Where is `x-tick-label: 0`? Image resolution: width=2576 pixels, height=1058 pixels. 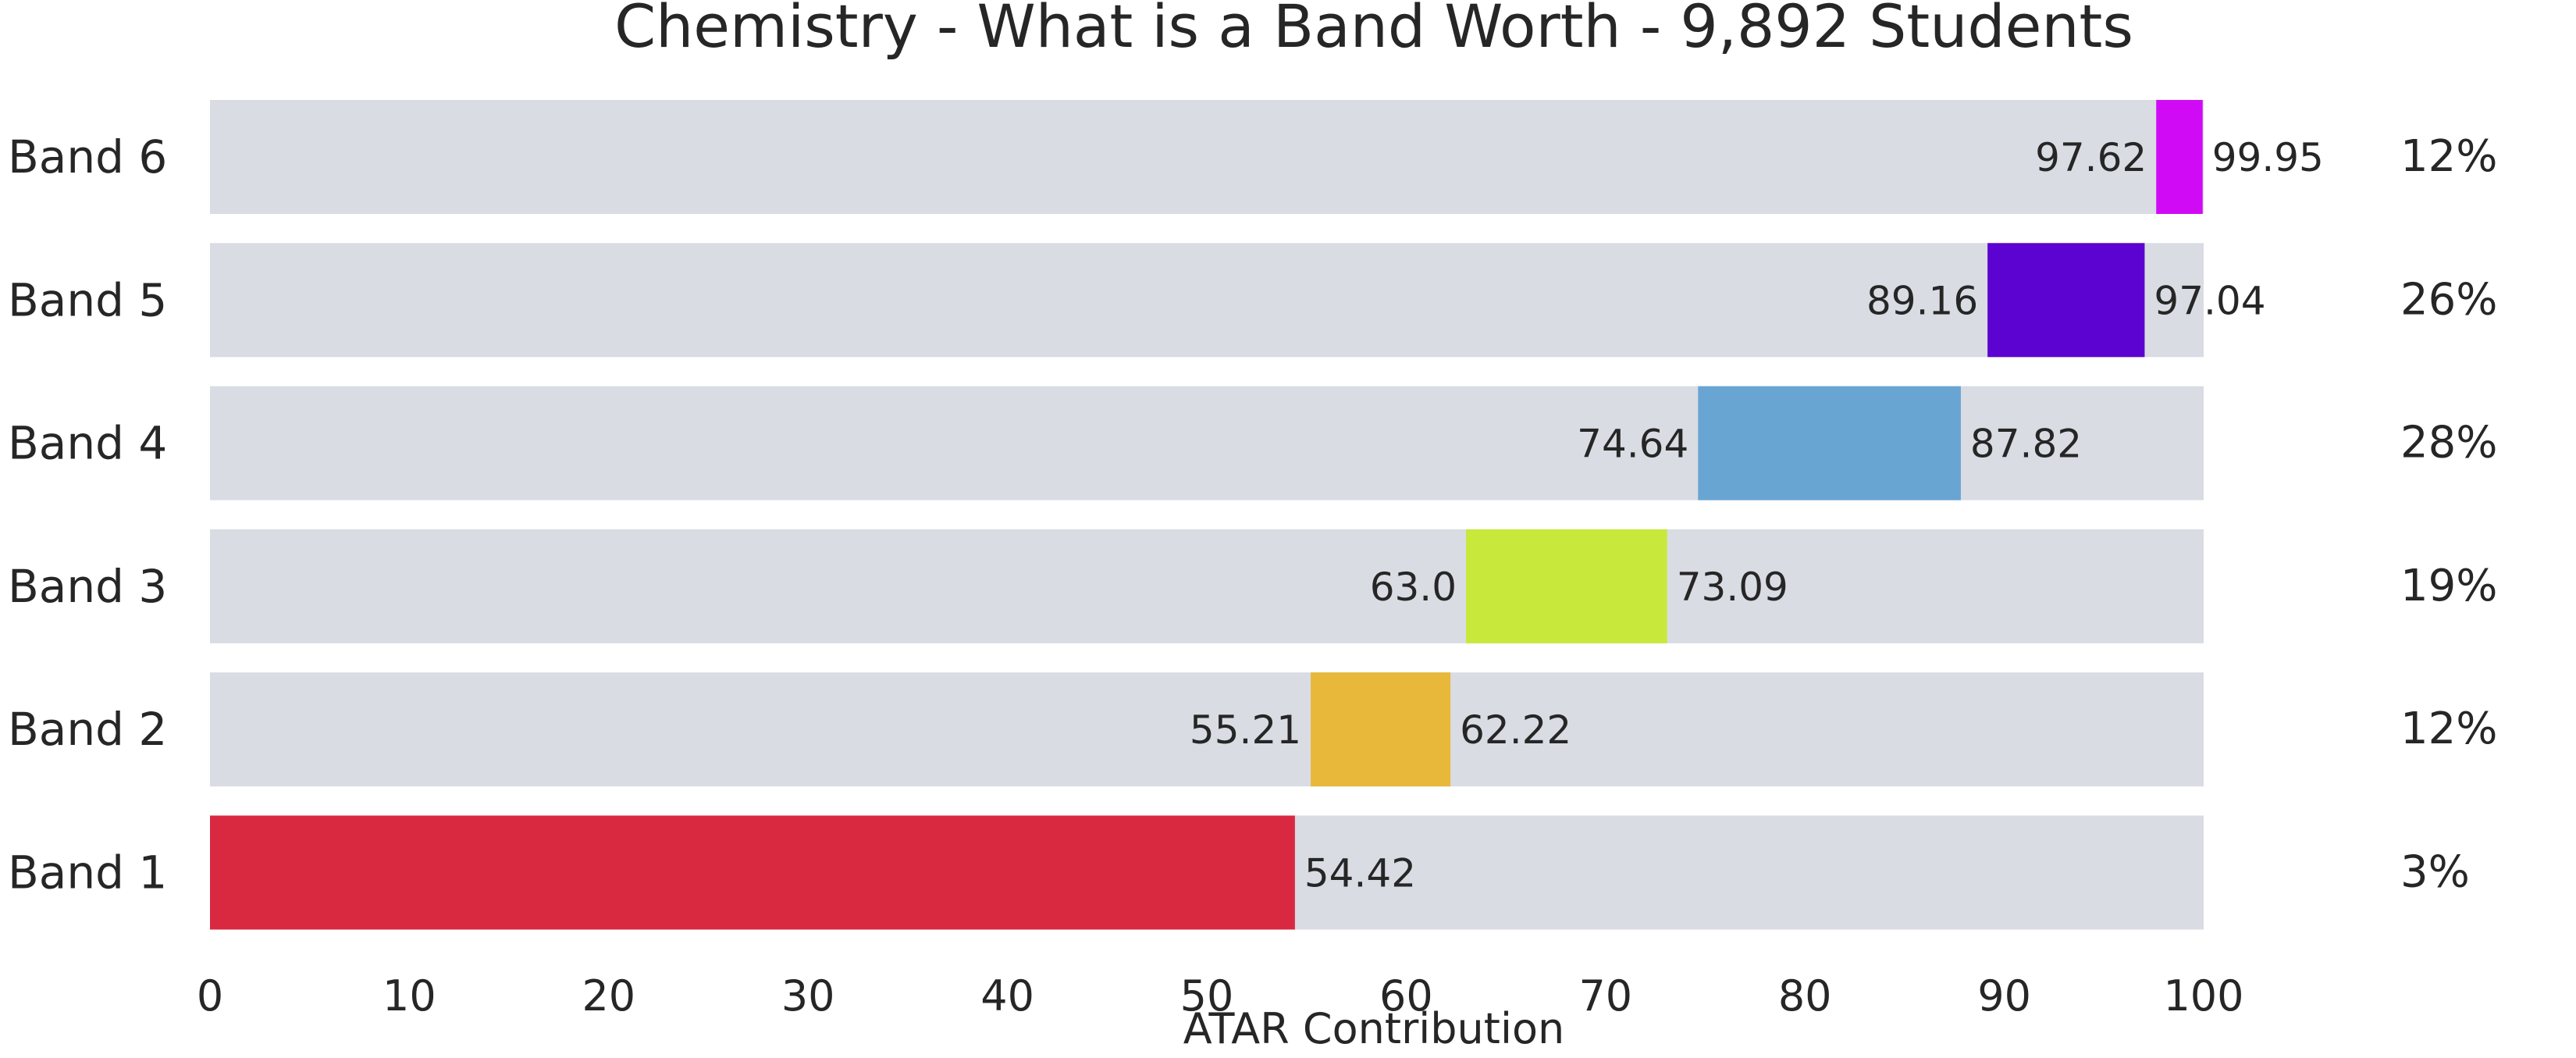 x-tick-label: 0 is located at coordinates (210, 996).